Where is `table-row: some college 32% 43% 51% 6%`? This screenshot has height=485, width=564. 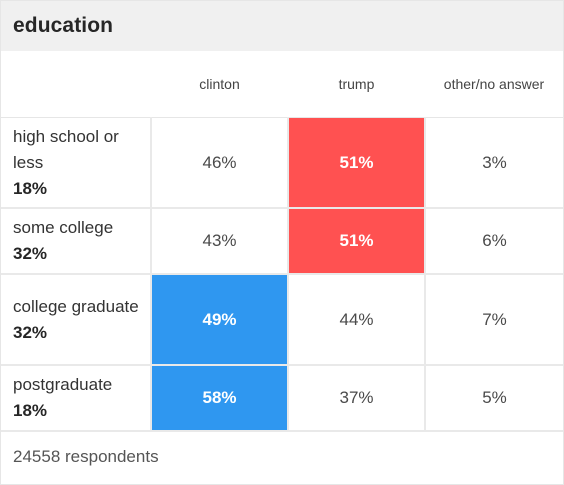
table-row: some college 32% 43% 51% 6% is located at coordinates (282, 241).